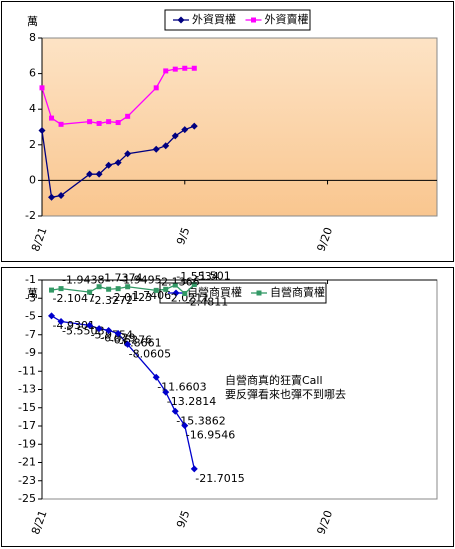 Image resolution: width=455 pixels, height=549 pixels. Describe the element at coordinates (210, 435) in the screenshot. I see `data-label: -16.9546` at that location.